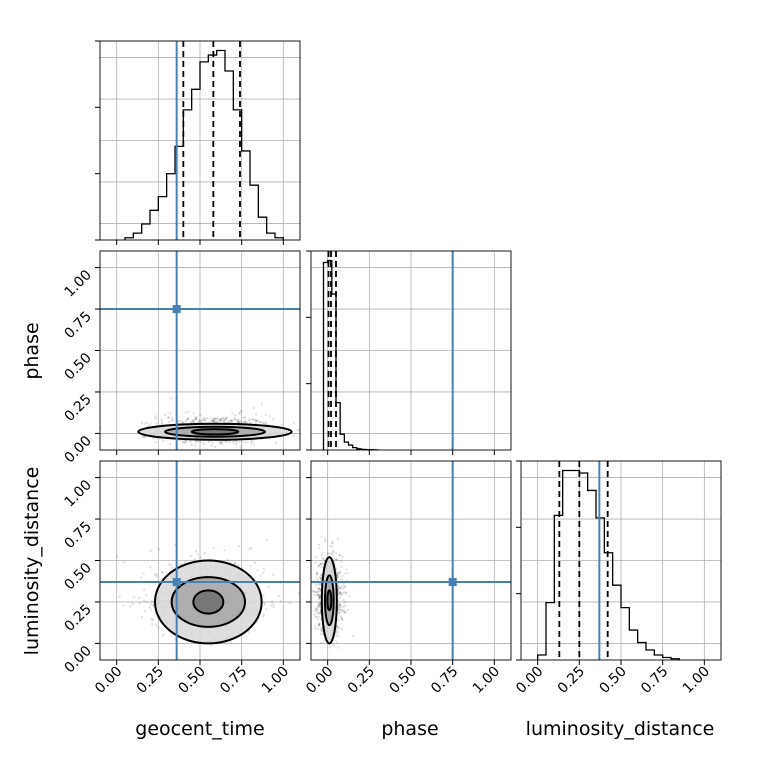 The image size is (760, 760). Describe the element at coordinates (77, 407) in the screenshot. I see `y-tick-label: 0.25` at that location.